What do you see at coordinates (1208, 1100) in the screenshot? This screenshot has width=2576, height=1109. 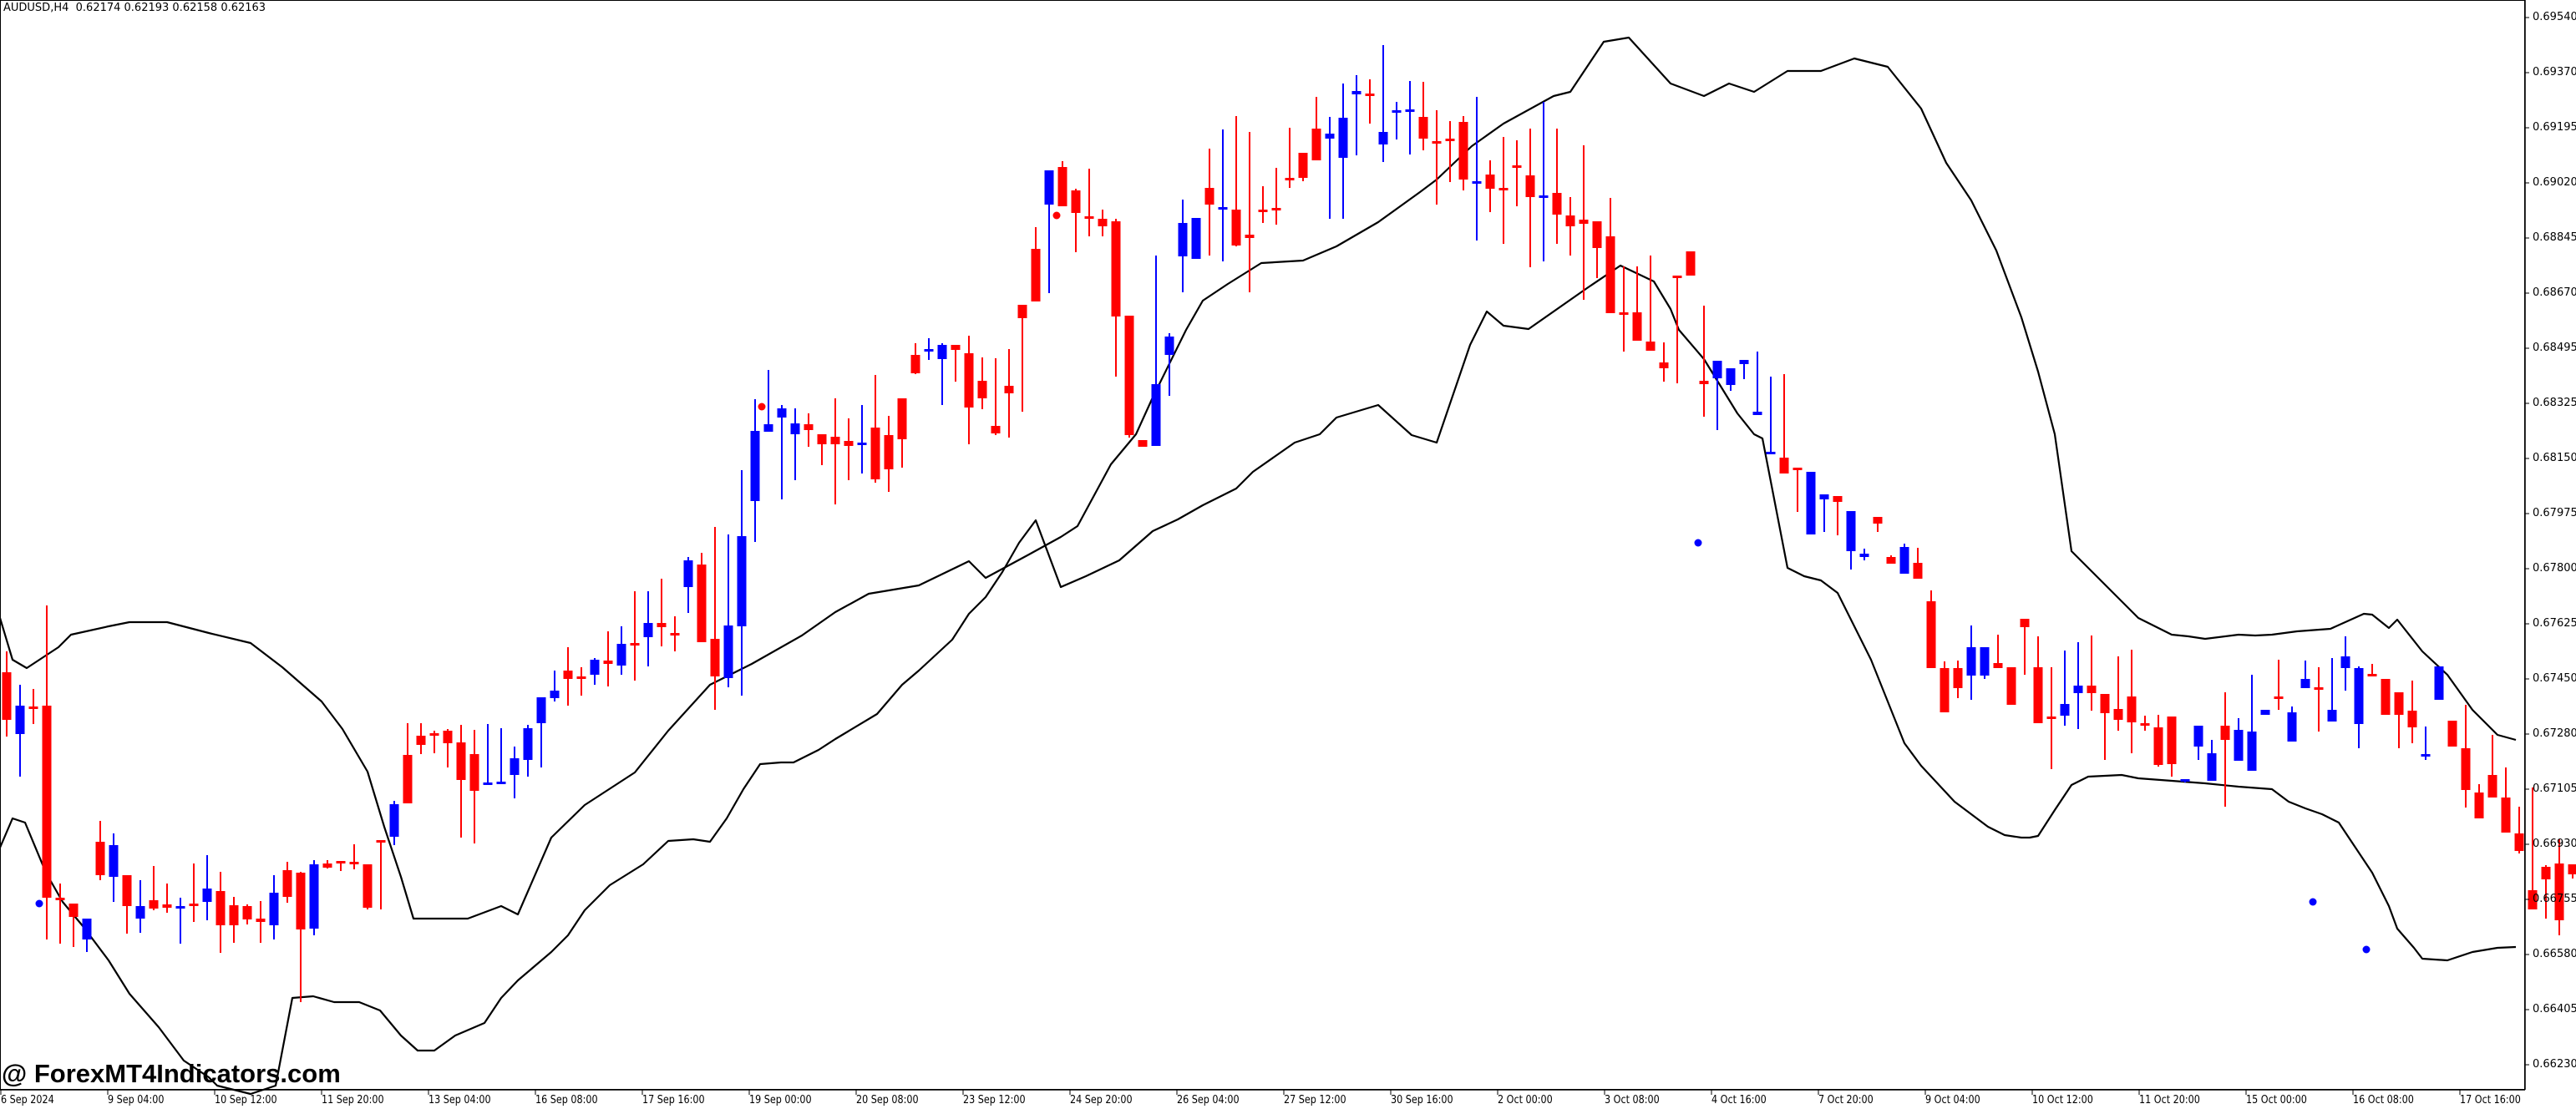 I see `time-tick-label: 26 Sep 04:00` at bounding box center [1208, 1100].